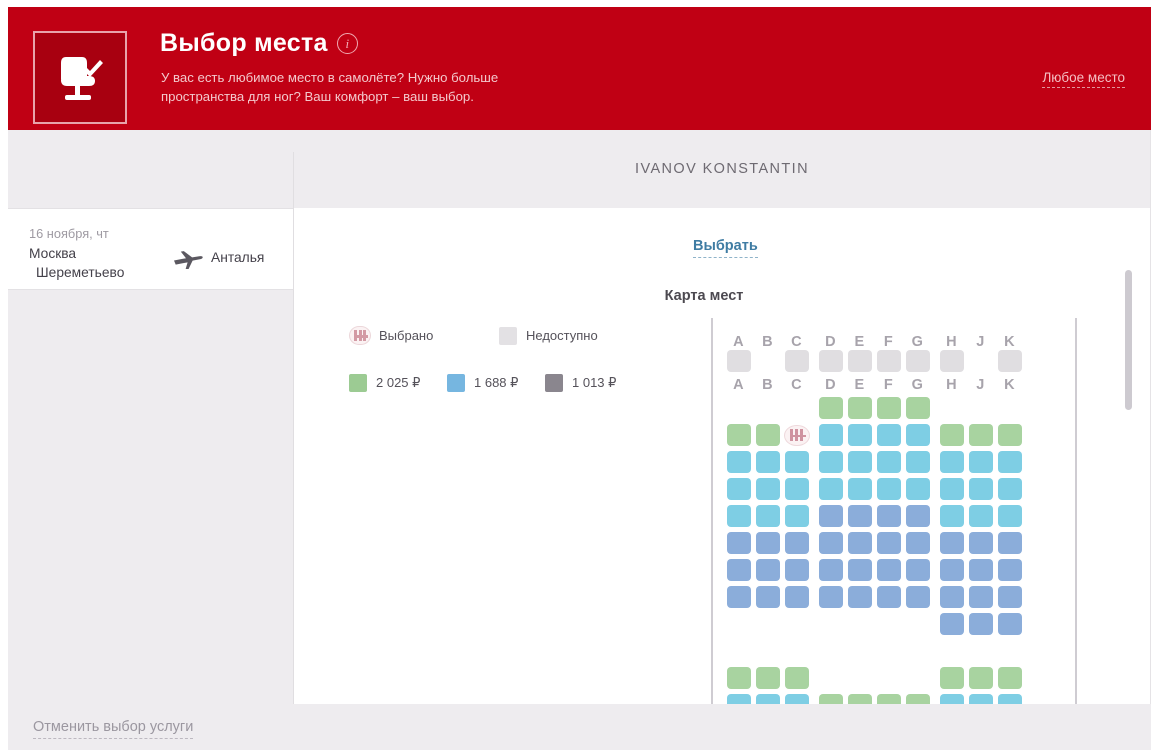  Describe the element at coordinates (1083, 79) in the screenshot. I see `any-seat-link: Любое место` at that location.